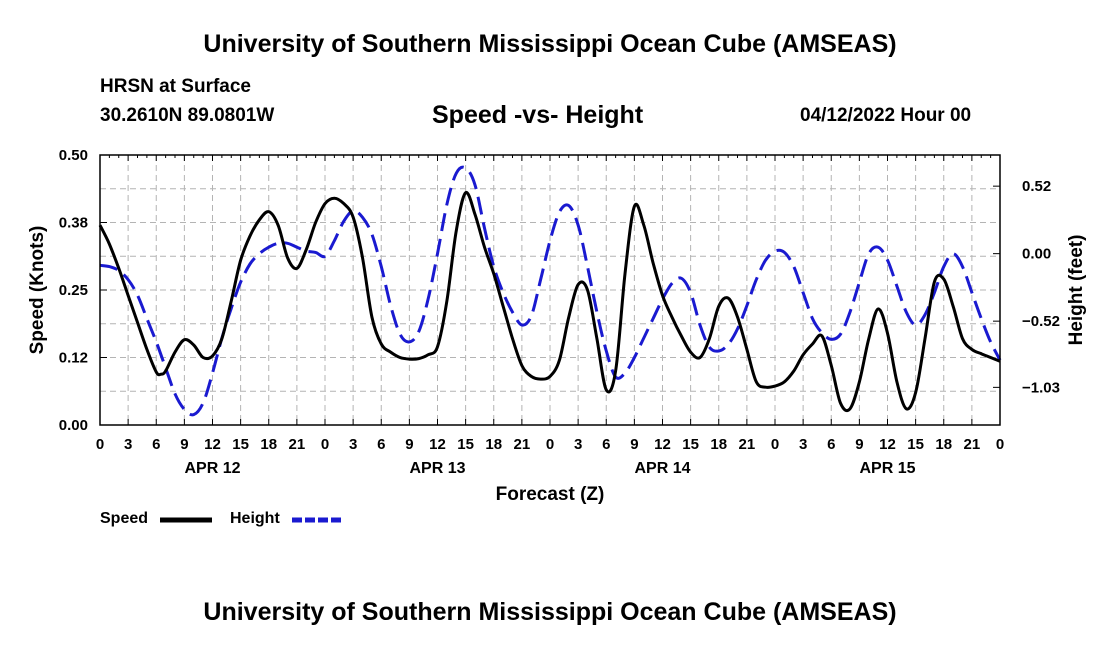 This screenshot has height=650, width=1100. I want to click on date-label: APR 15, so click(887, 468).